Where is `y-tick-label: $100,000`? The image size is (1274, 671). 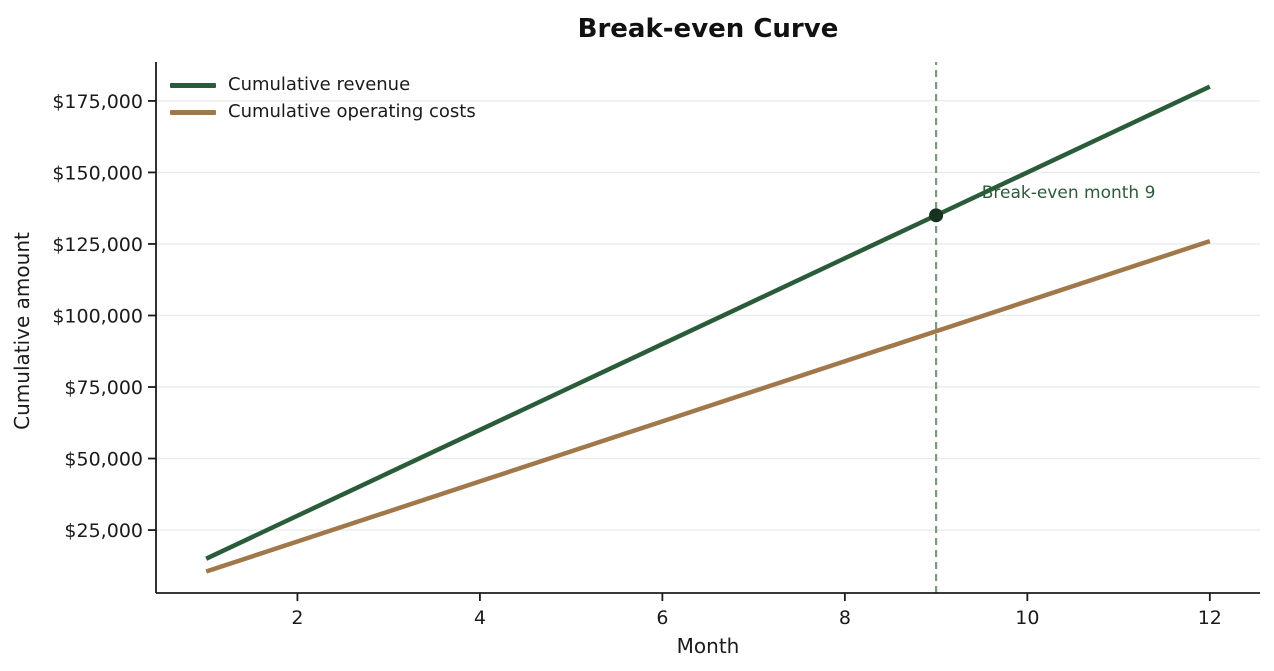
y-tick-label: $100,000 is located at coordinates (97, 316).